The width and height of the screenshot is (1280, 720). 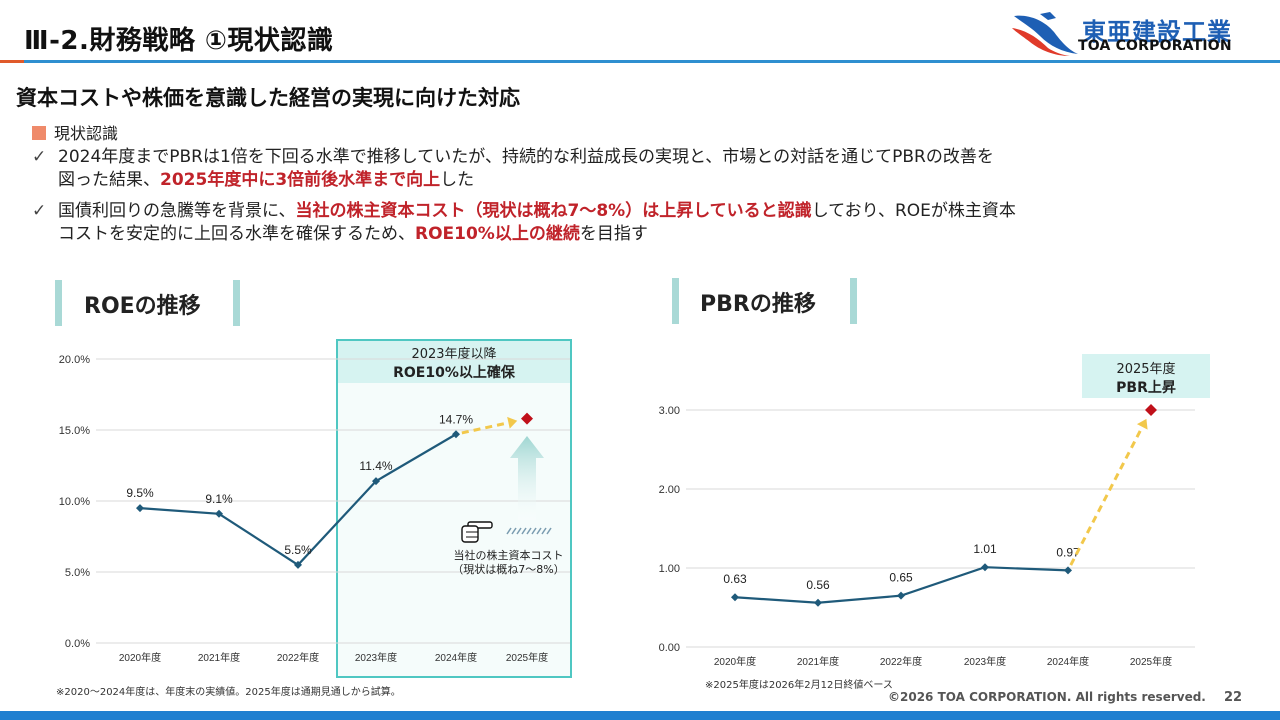 I want to click on data-label: 14.7%, so click(x=456, y=419).